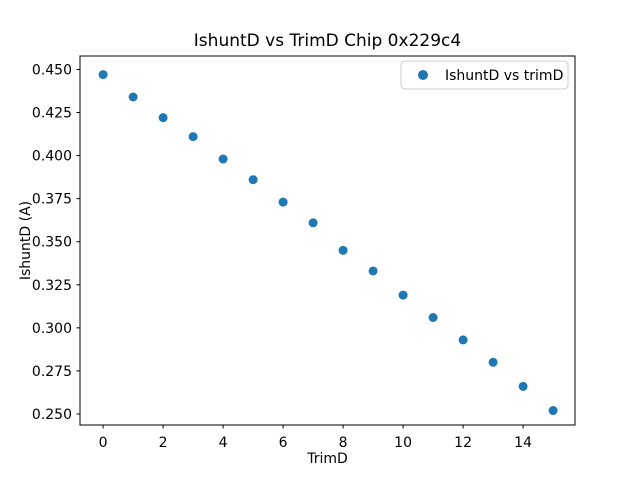 This screenshot has width=640, height=480. What do you see at coordinates (52, 243) in the screenshot?
I see `y-tick-label: 0.350` at bounding box center [52, 243].